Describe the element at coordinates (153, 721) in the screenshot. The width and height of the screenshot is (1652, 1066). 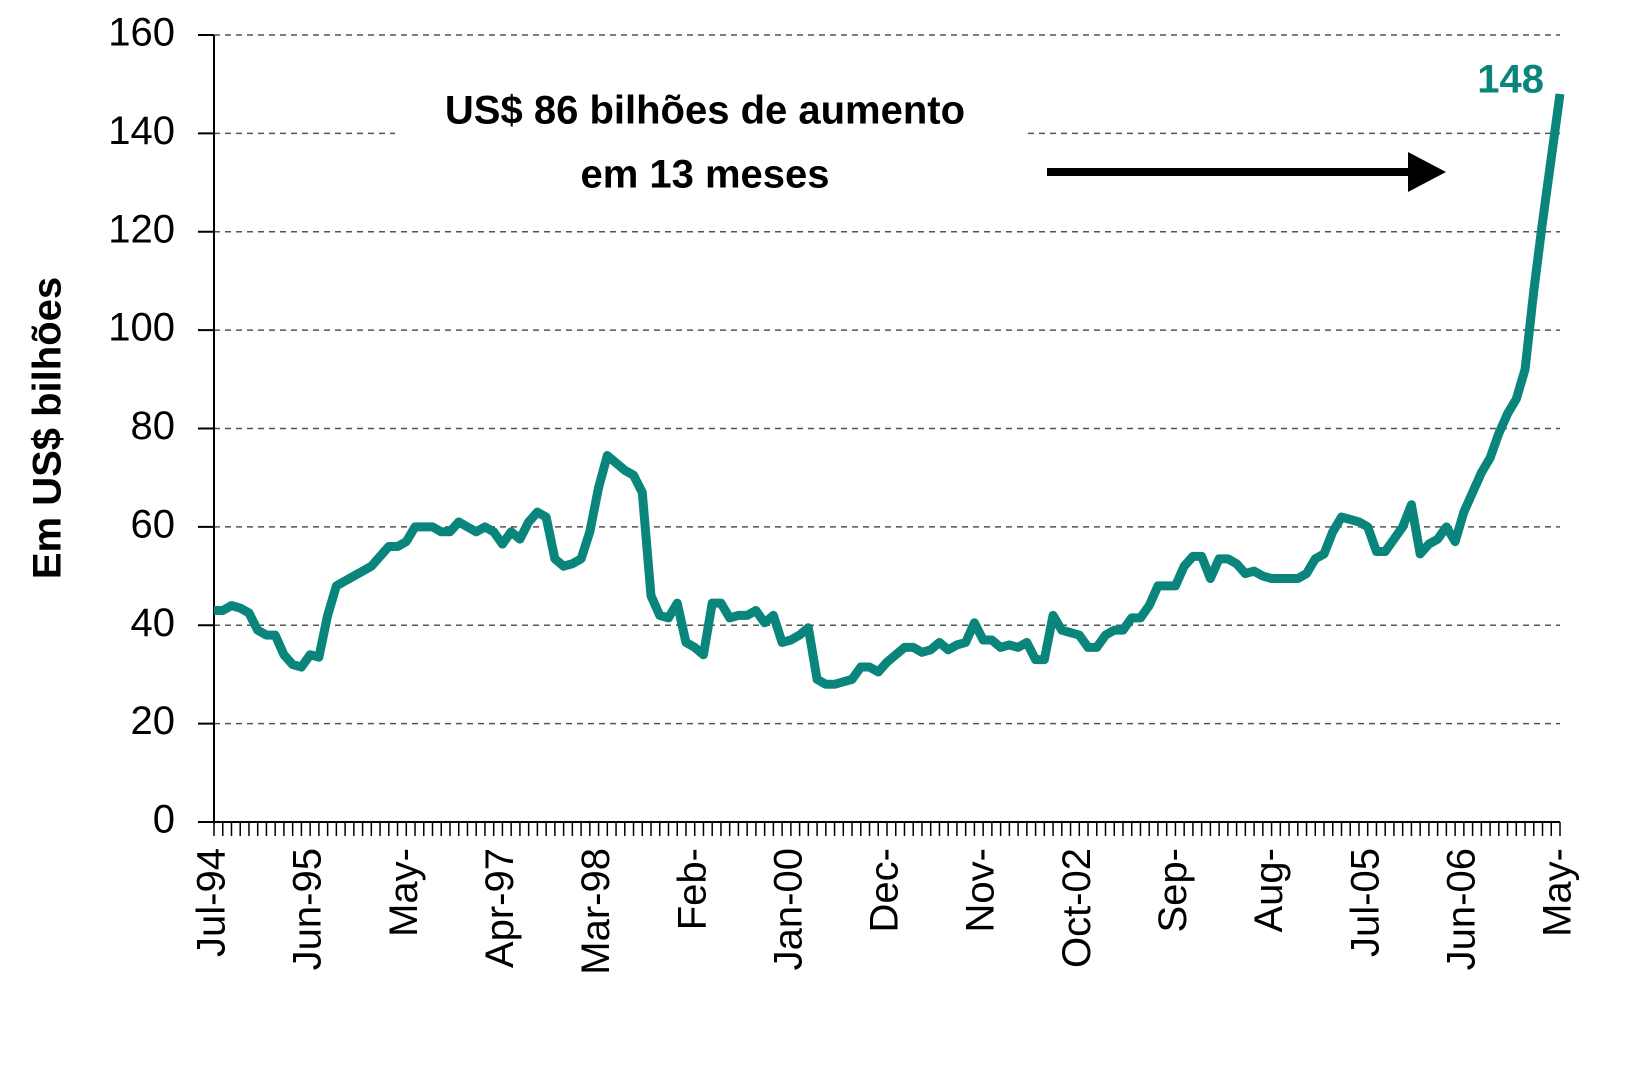
I see `y-tick-label: 20` at that location.